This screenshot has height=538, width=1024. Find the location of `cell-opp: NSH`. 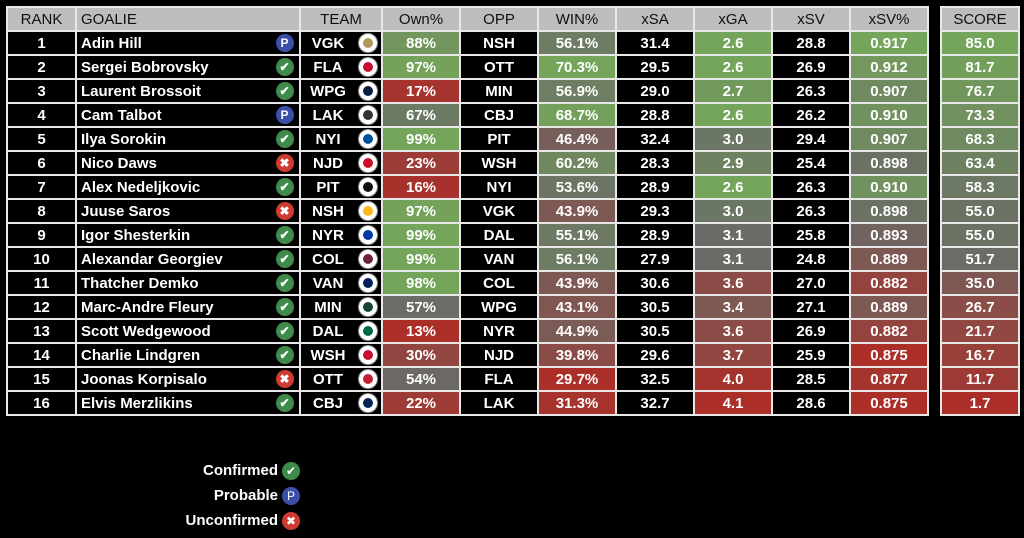

cell-opp: NSH is located at coordinates (499, 43).